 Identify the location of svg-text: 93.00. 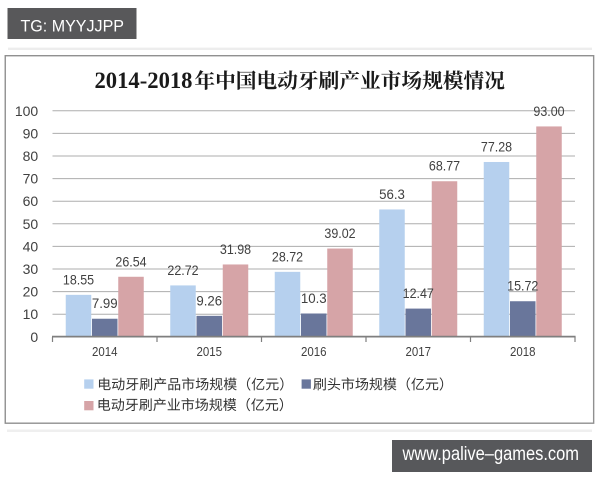
(548, 111).